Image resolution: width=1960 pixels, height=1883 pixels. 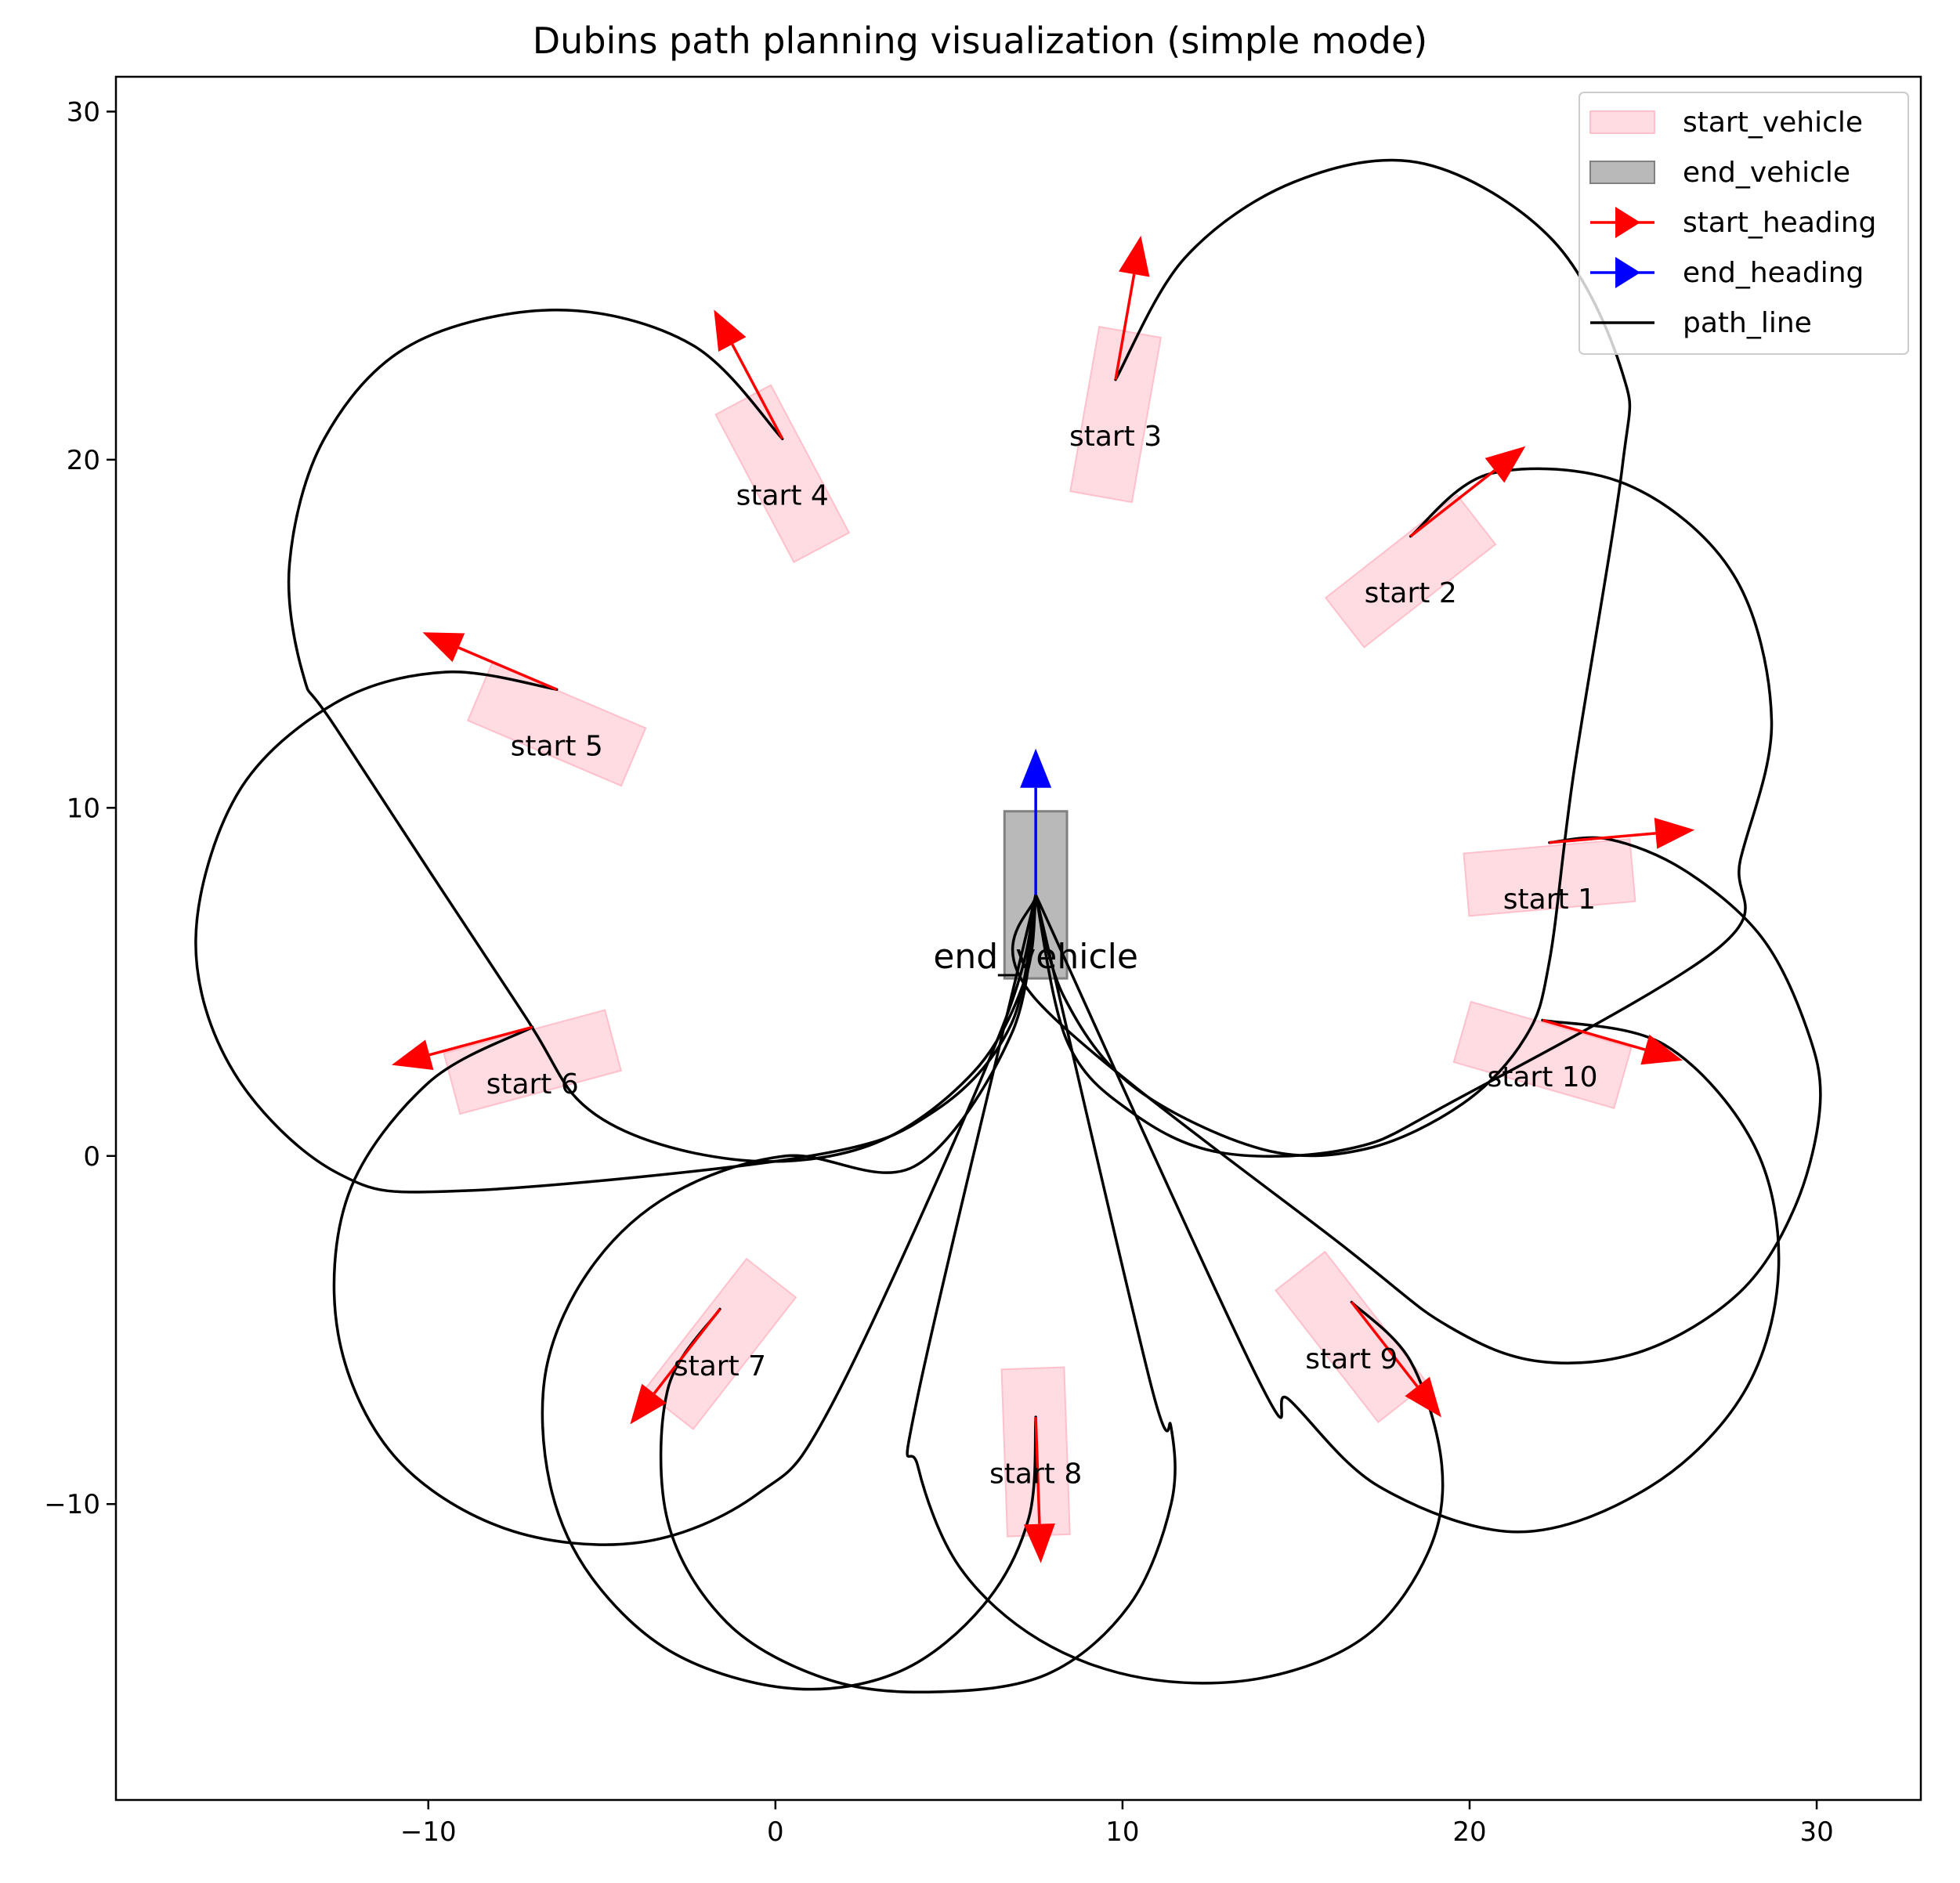 I want to click on legend-item-start-vehicle: start_vehicle, so click(x=1726, y=123).